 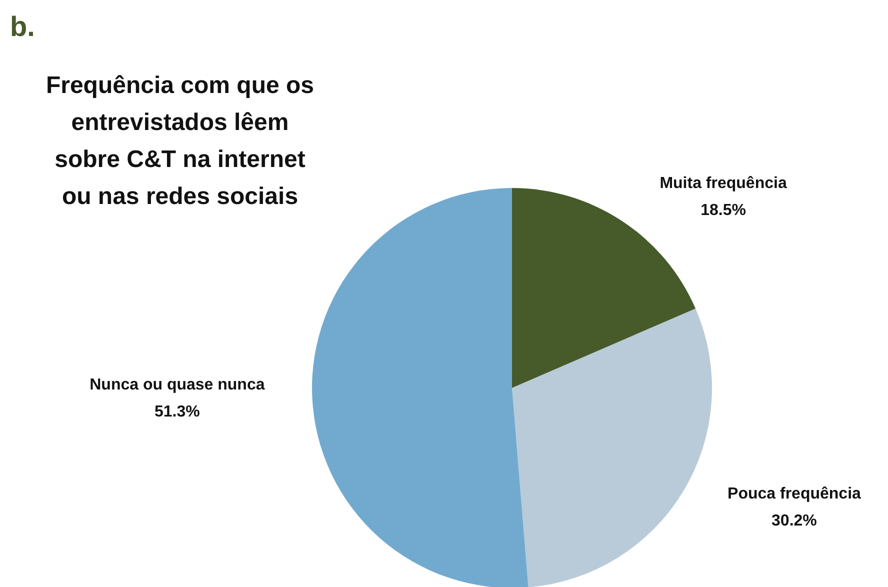 I want to click on data-label: 51.3%, so click(x=177, y=411).